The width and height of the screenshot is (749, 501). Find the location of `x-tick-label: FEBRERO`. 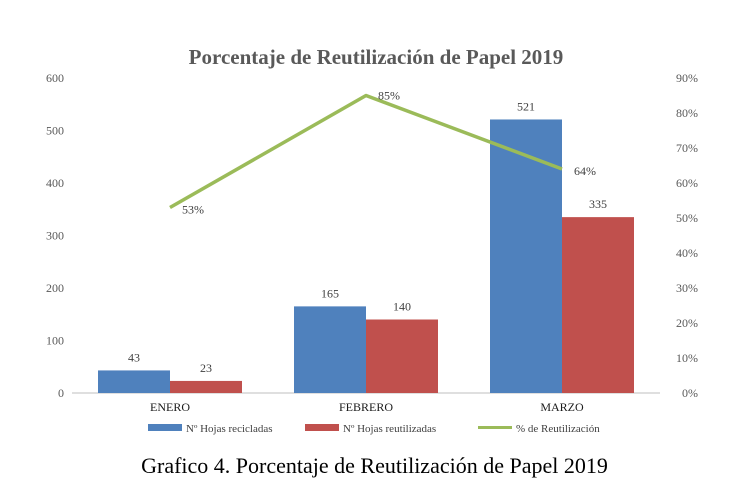

x-tick-label: FEBRERO is located at coordinates (366, 407).